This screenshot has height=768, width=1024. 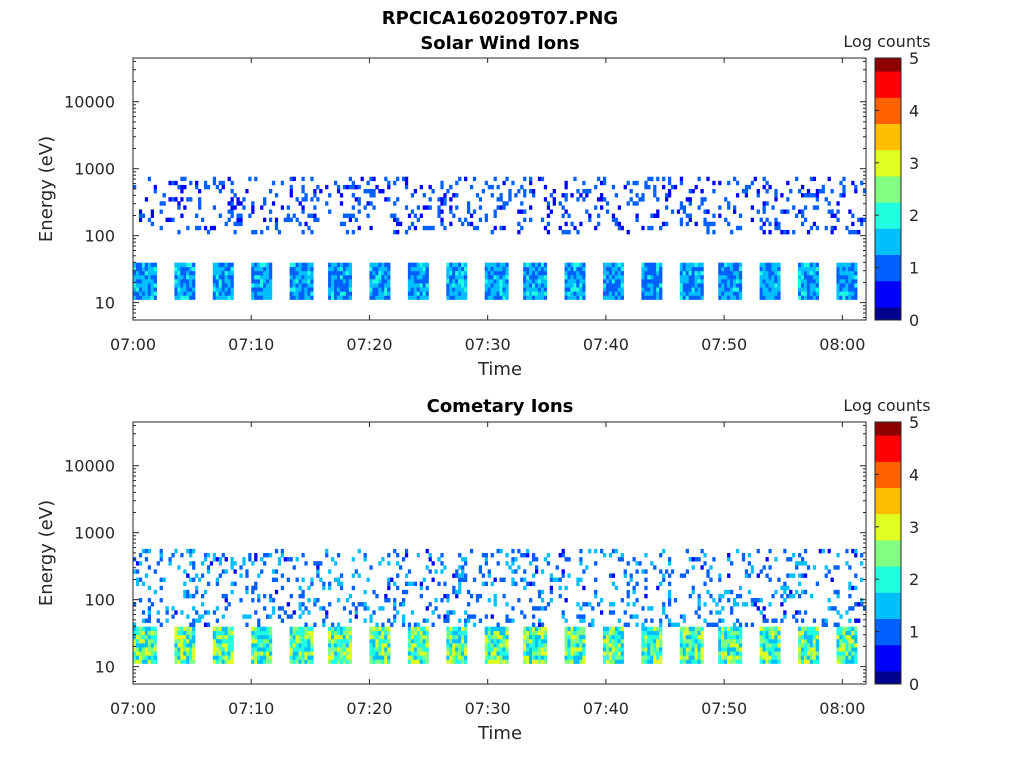 What do you see at coordinates (886, 405) in the screenshot?
I see `cometary-colorbar-label: Log counts` at bounding box center [886, 405].